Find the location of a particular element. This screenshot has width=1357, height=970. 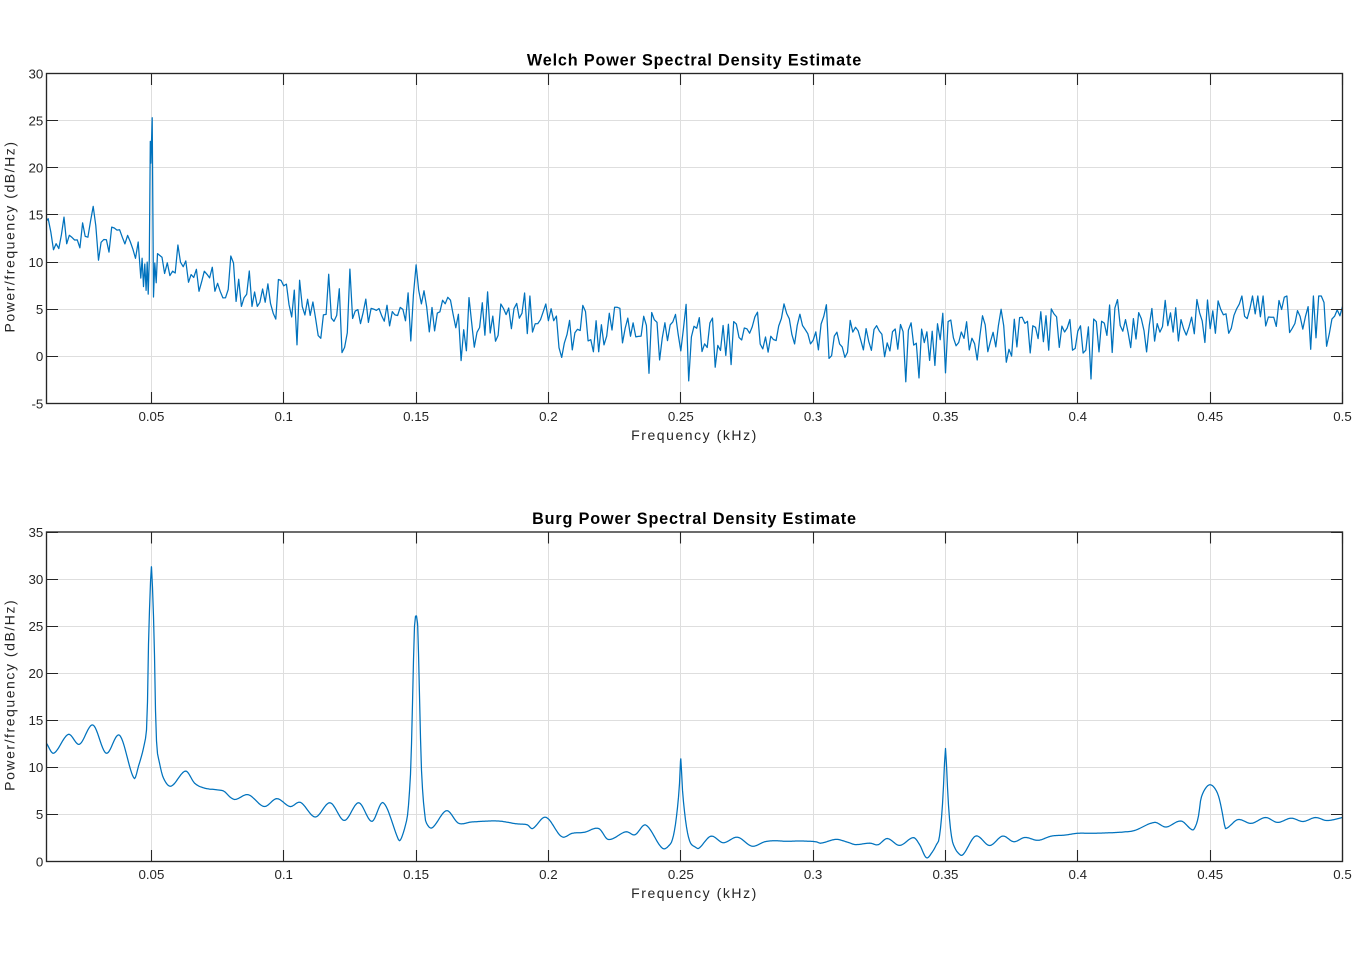

svg-text:Burg Power Spectral Density Es: Burg Power Spectral Density Estimate is located at coordinates (694, 519).